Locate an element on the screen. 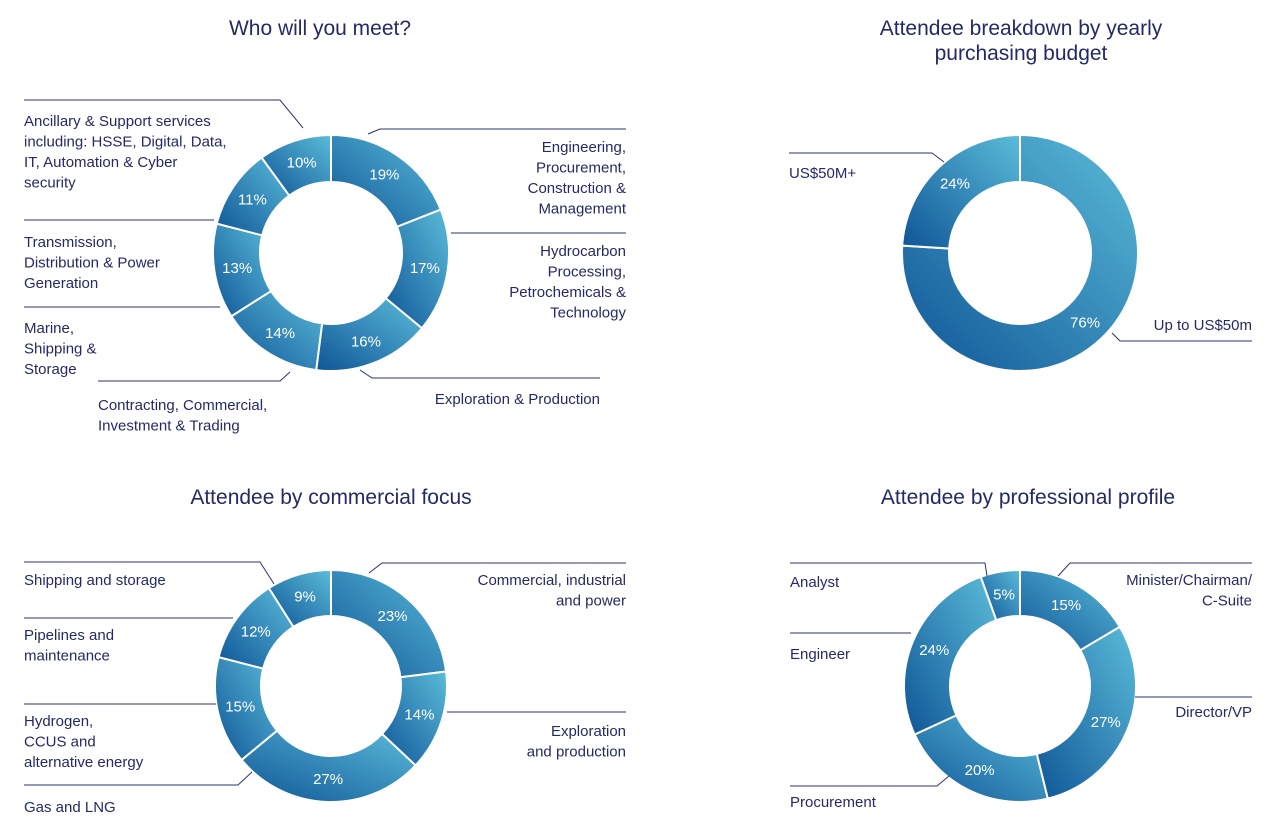 The width and height of the screenshot is (1274, 828). category-label: Pipelines and maintenance is located at coordinates (69, 646).